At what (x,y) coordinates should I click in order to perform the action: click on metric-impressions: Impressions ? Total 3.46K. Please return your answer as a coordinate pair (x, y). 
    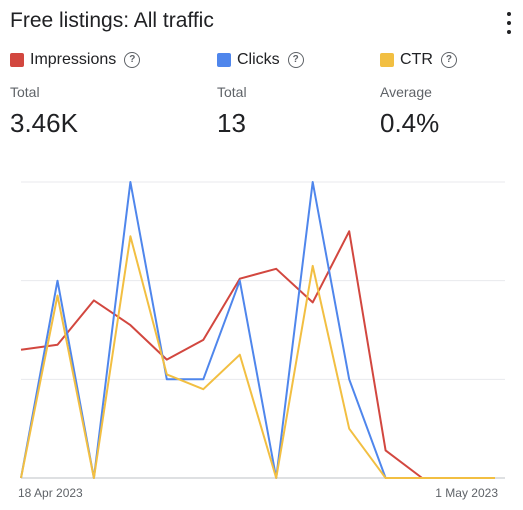
    Looking at the image, I should click on (75, 94).